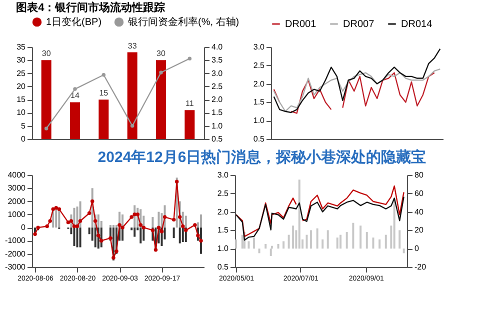 This screenshot has height=336, width=500. Describe the element at coordinates (21, 86) in the screenshot. I see `y-tick-label: 20` at that location.